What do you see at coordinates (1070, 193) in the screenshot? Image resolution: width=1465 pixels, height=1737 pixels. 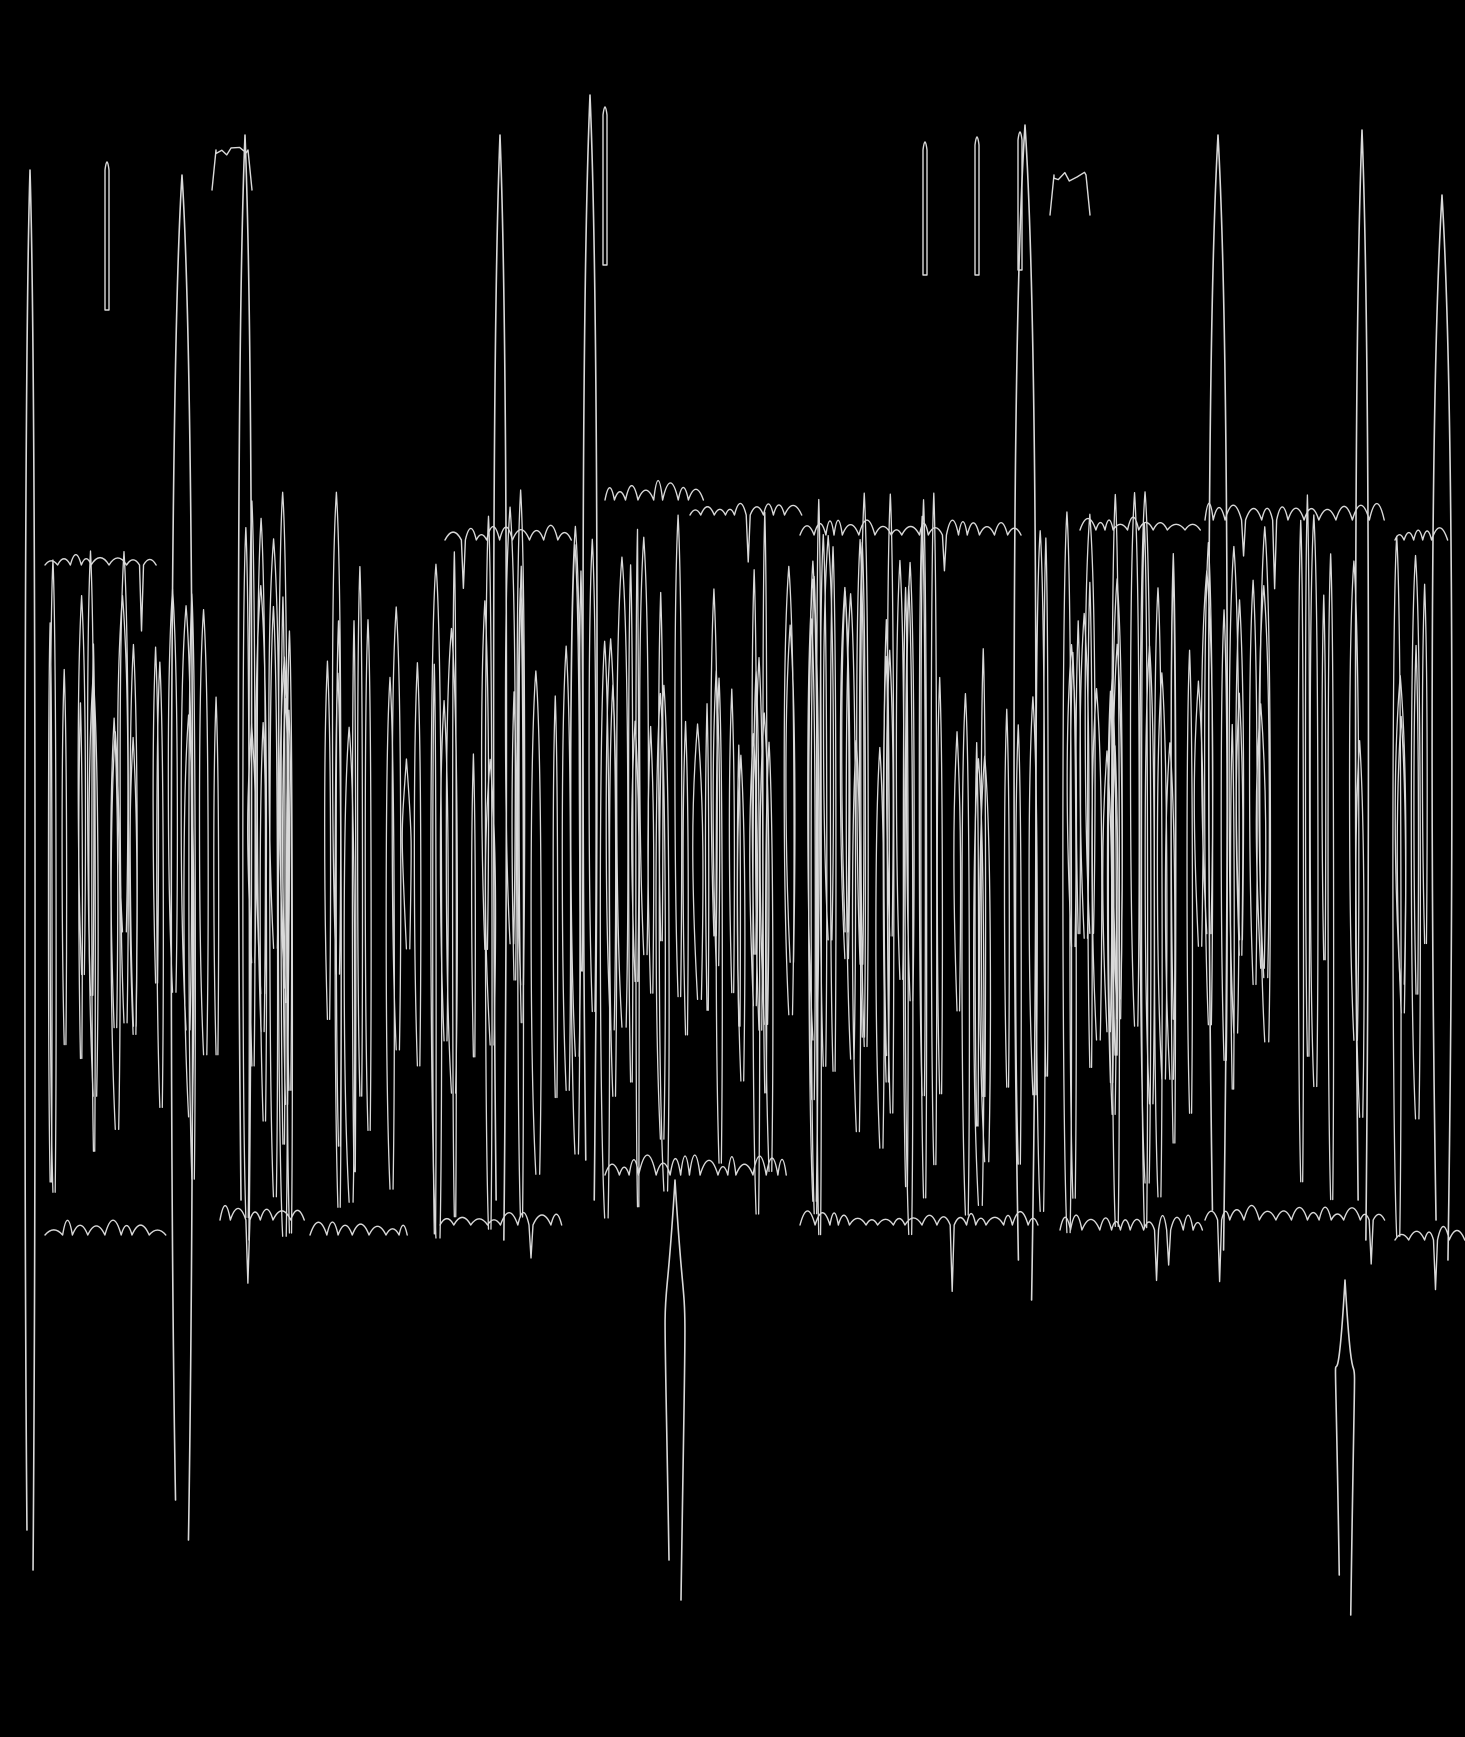 I see `plateau-rim-trace` at bounding box center [1070, 193].